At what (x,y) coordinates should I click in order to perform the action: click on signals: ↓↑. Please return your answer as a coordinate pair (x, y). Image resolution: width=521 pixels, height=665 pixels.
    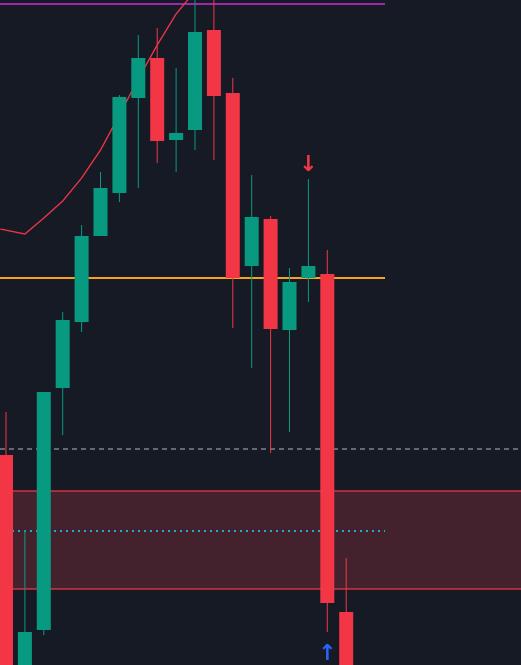
    Looking at the image, I should click on (317, 408).